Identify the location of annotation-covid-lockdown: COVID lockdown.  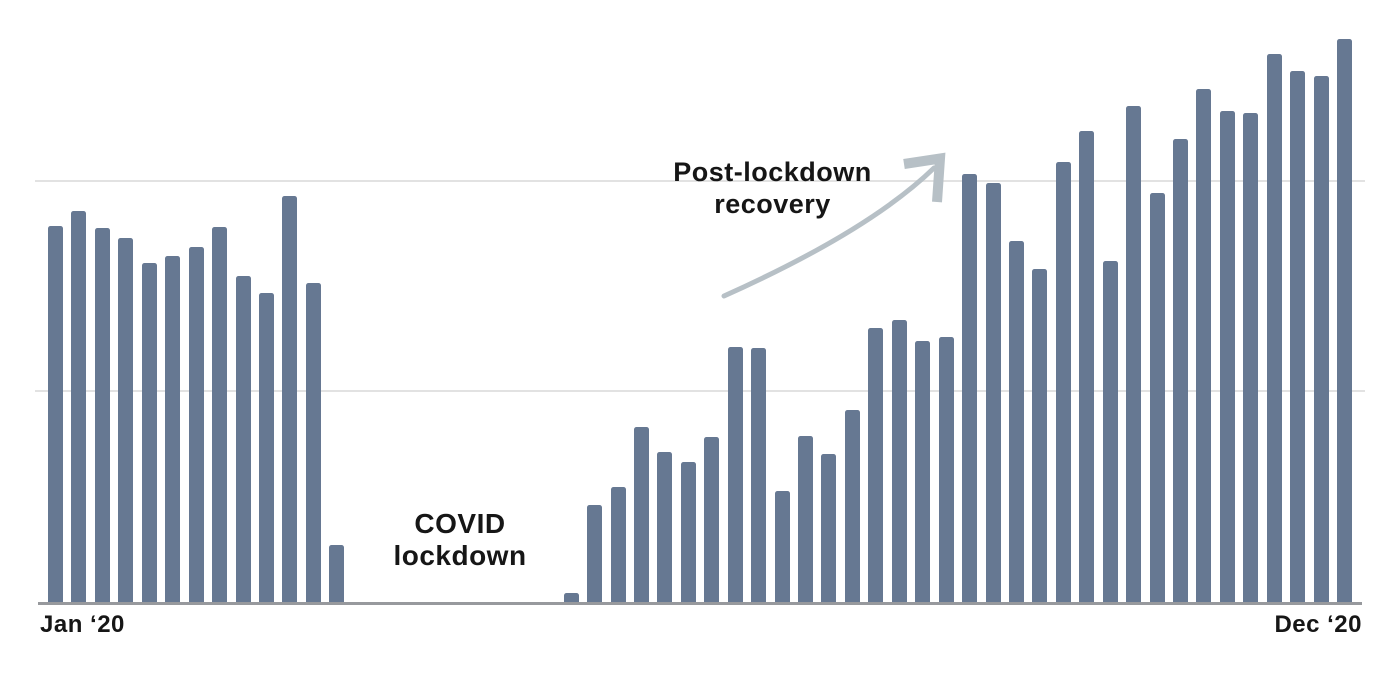
(460, 540).